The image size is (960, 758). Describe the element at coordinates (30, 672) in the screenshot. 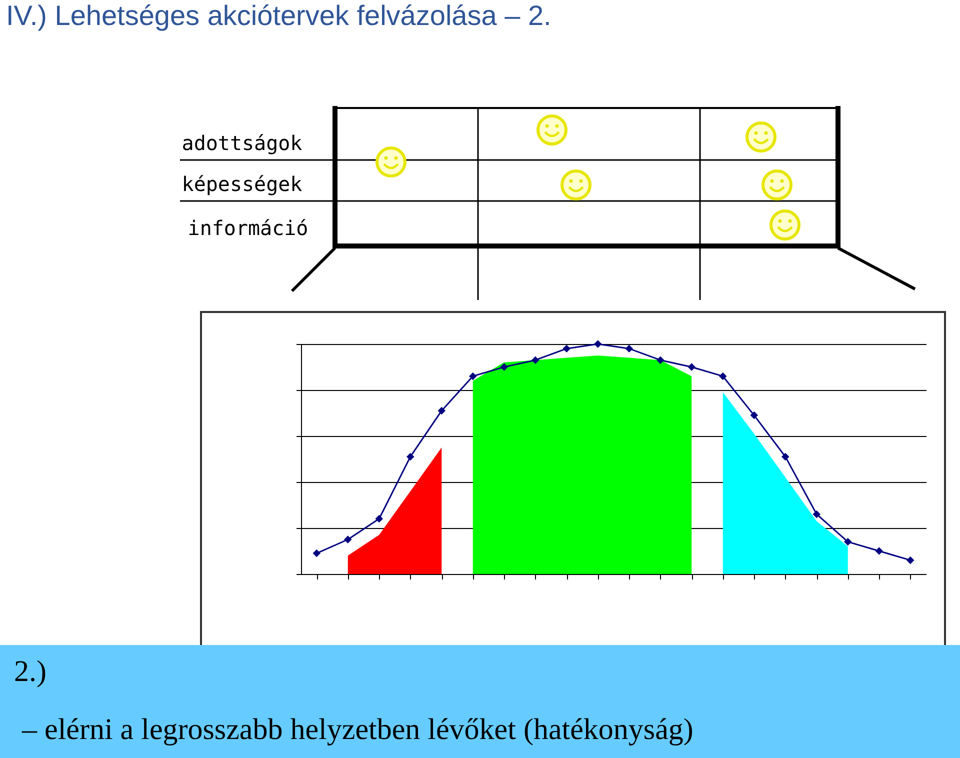

I see `text: 2.)` at that location.